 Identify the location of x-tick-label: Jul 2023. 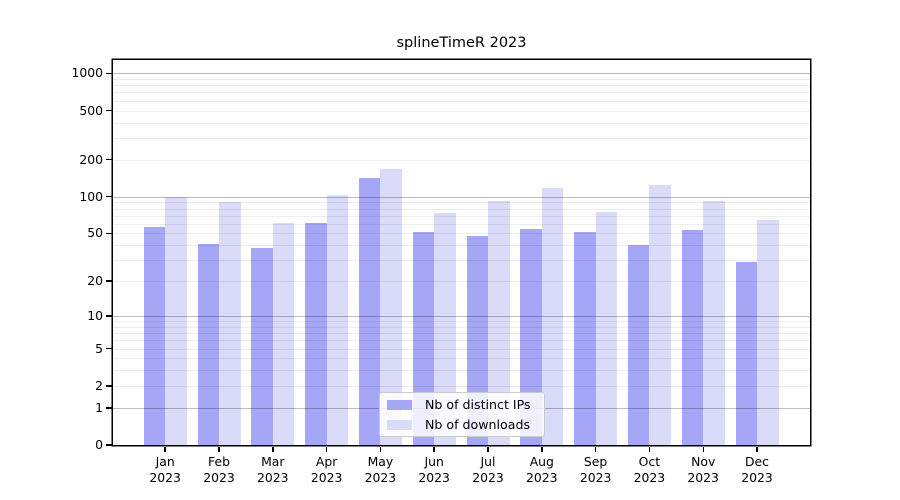
(488, 469).